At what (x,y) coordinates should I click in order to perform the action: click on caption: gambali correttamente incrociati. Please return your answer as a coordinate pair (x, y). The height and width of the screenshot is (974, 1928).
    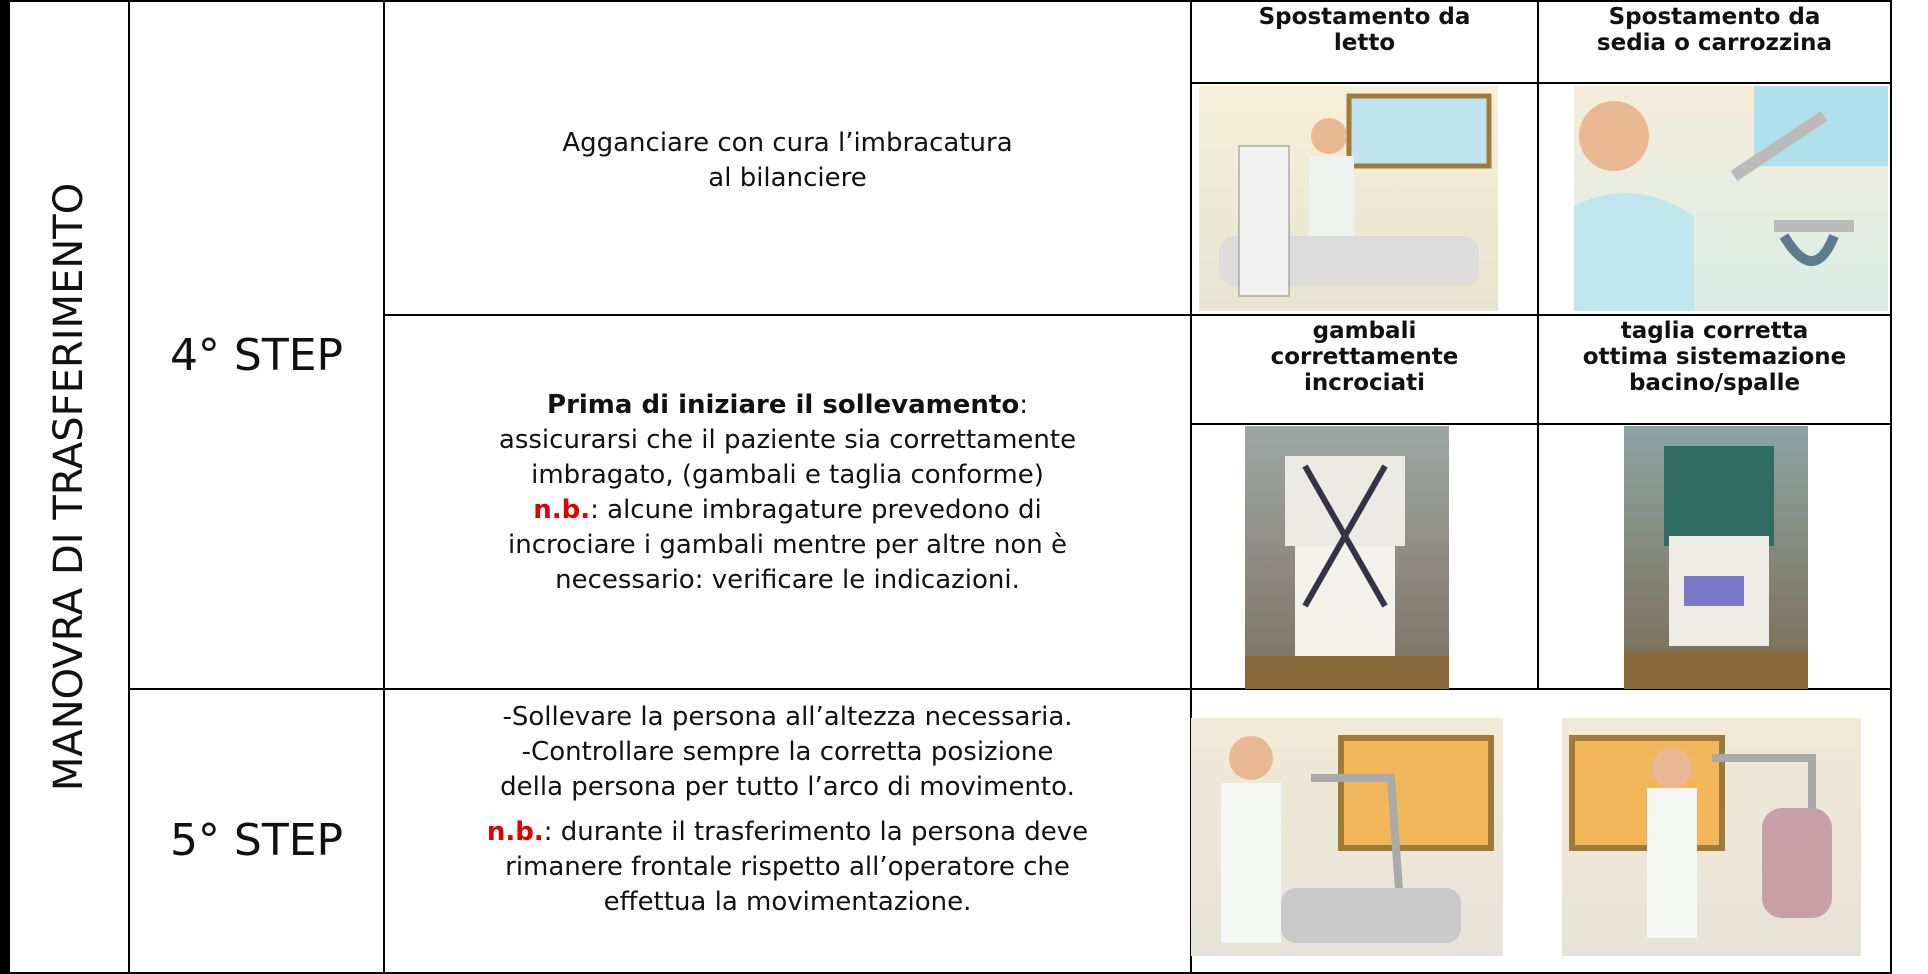
    Looking at the image, I should click on (1364, 357).